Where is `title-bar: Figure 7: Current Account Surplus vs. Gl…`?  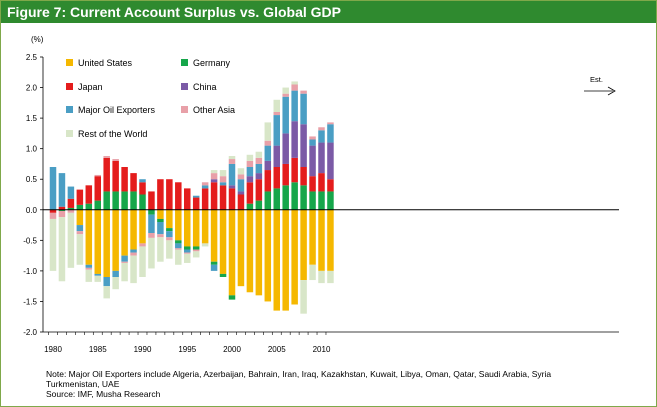
title-bar: Figure 7: Current Account Surplus vs. Gl… is located at coordinates (328, 12).